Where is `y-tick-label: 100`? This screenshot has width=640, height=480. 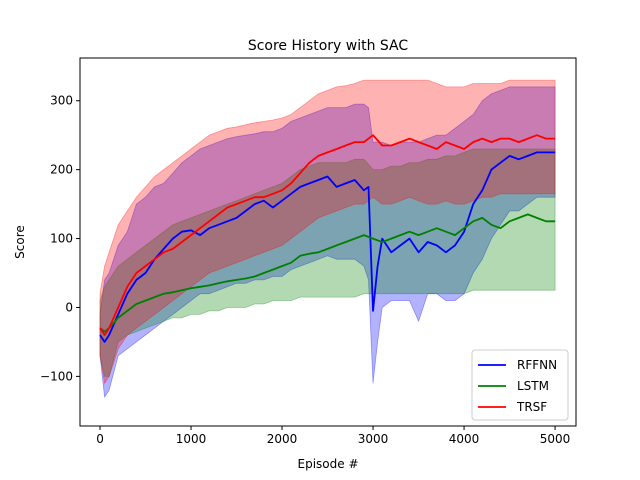
y-tick-label: 100 is located at coordinates (61, 239).